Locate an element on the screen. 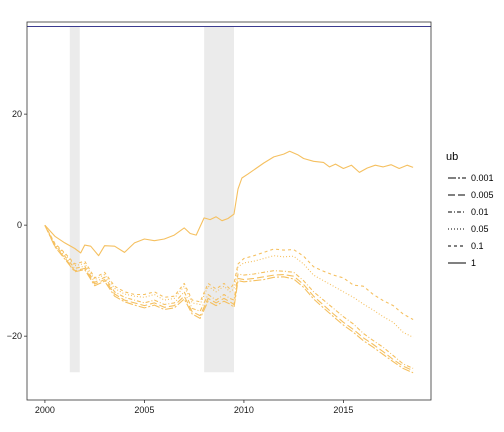 The height and width of the screenshot is (432, 504). x-tick-label: 2015 is located at coordinates (343, 410).